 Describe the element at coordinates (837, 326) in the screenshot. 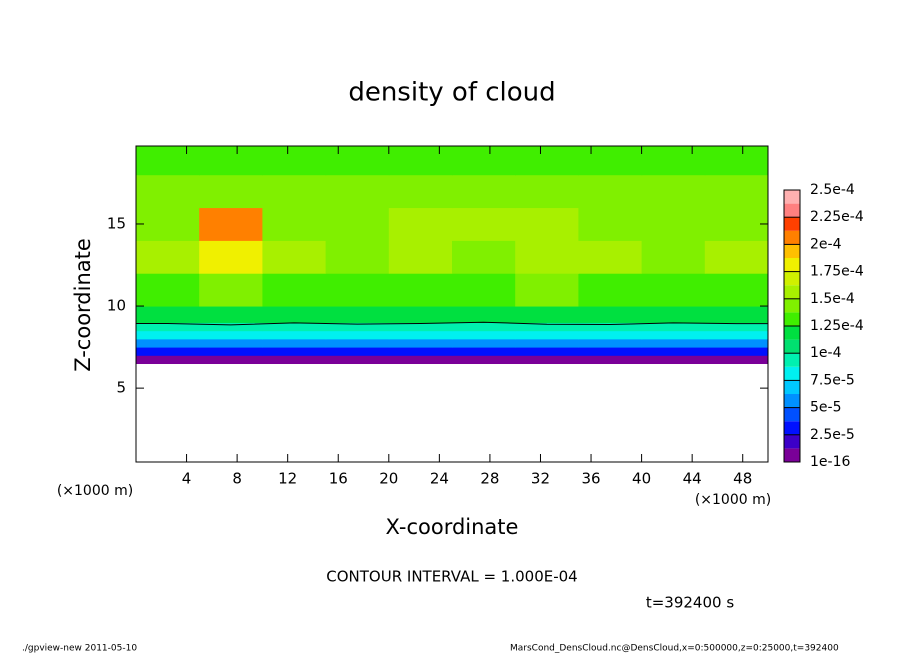

I see `colorbar-tick-label: 1.25e-4` at that location.